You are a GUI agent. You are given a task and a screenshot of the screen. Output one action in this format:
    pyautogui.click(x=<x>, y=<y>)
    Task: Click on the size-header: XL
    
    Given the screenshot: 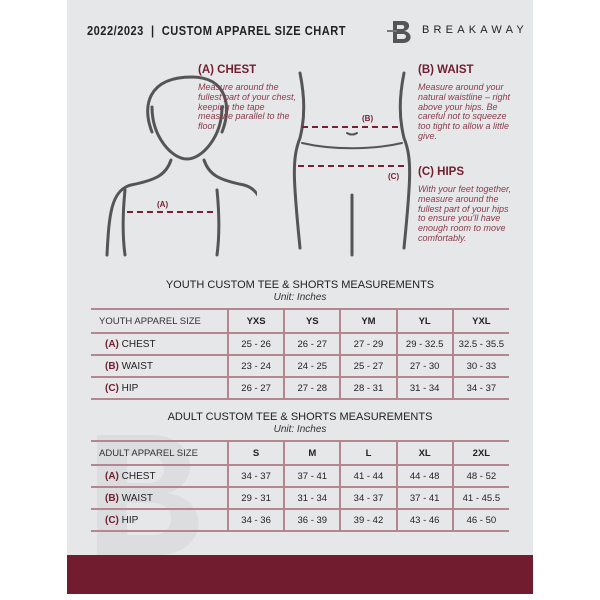 What is the action you would take?
    pyautogui.click(x=424, y=453)
    